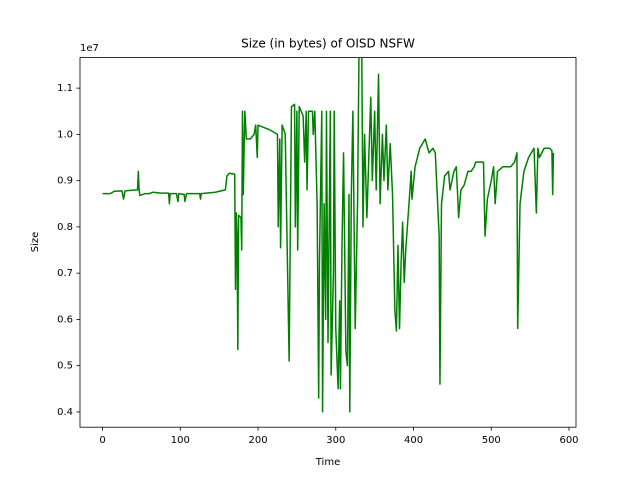  Describe the element at coordinates (65, 88) in the screenshot. I see `y-tick-label: 1.1` at that location.